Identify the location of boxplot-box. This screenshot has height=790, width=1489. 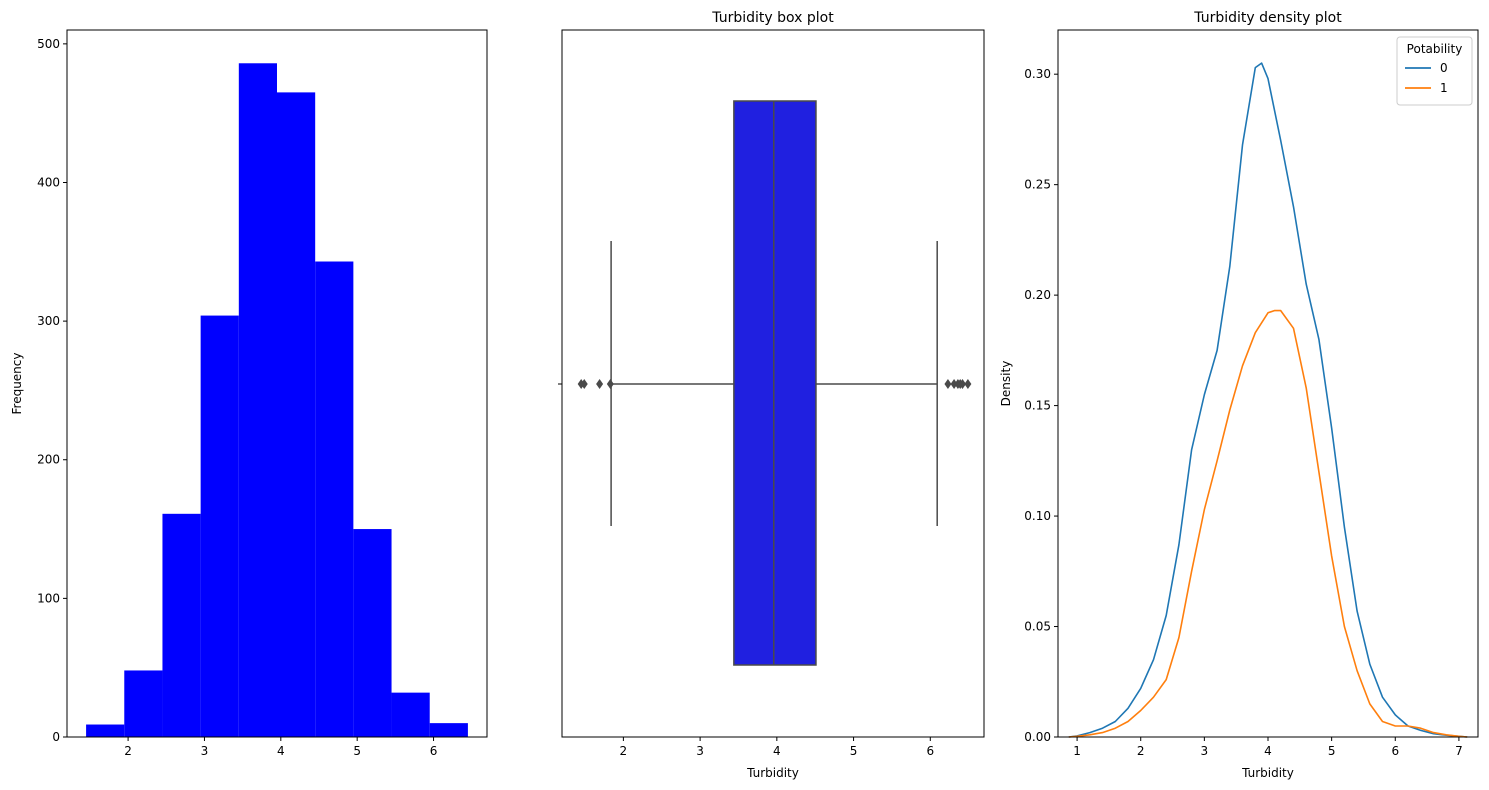
(775, 383).